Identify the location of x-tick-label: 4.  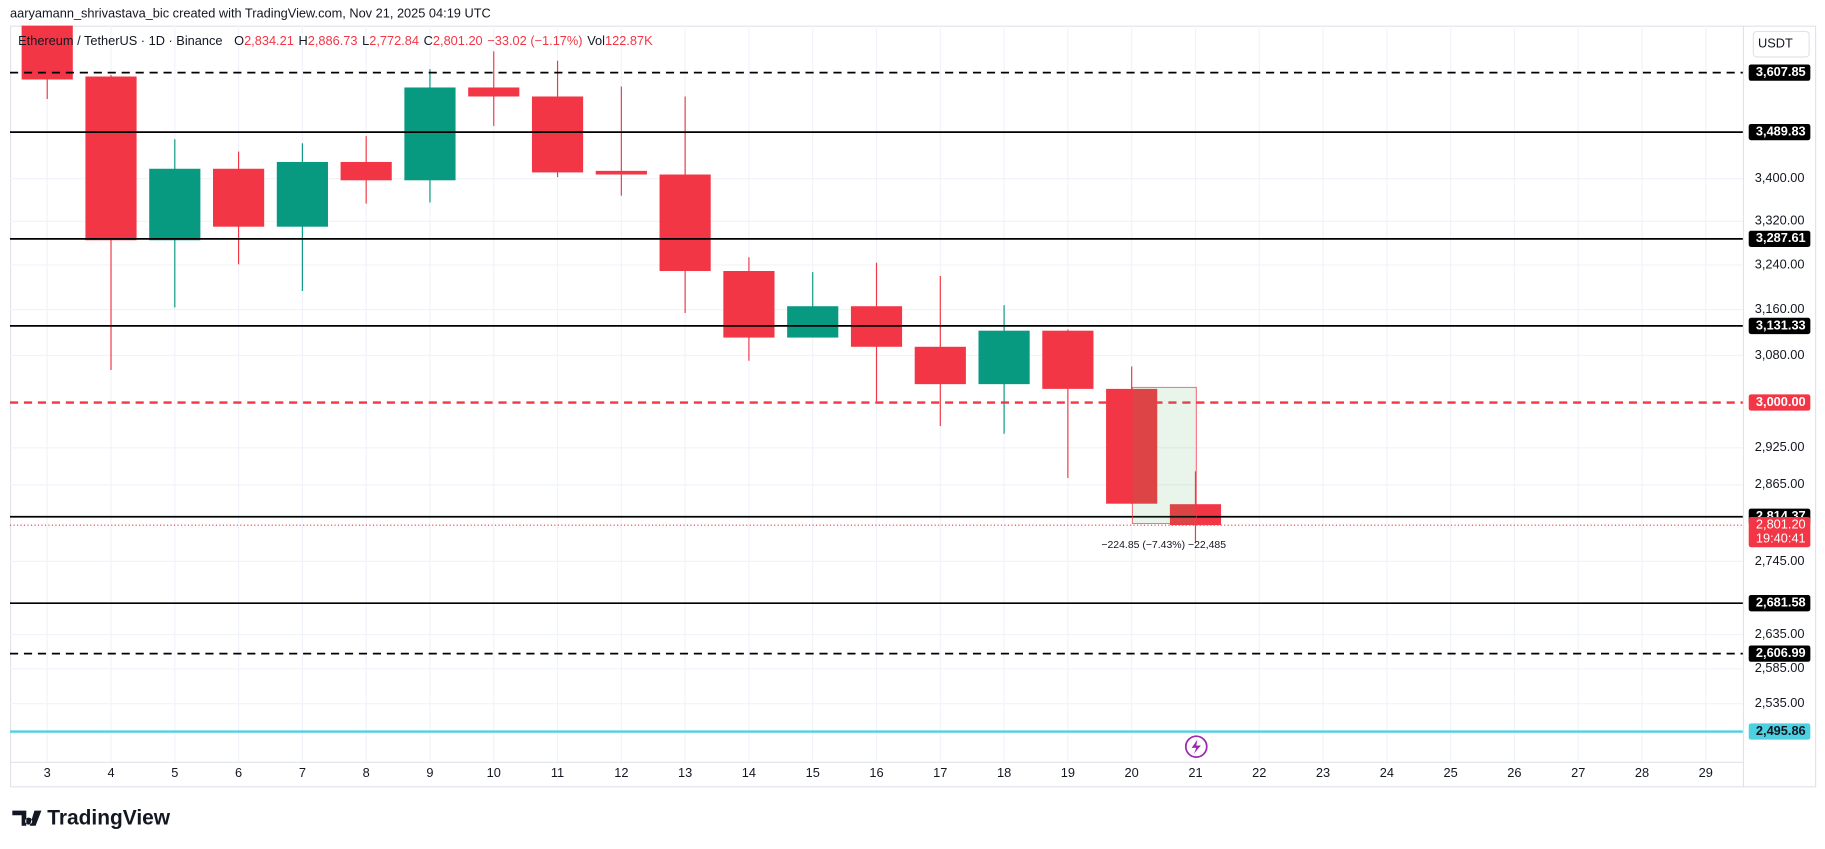
(110, 772).